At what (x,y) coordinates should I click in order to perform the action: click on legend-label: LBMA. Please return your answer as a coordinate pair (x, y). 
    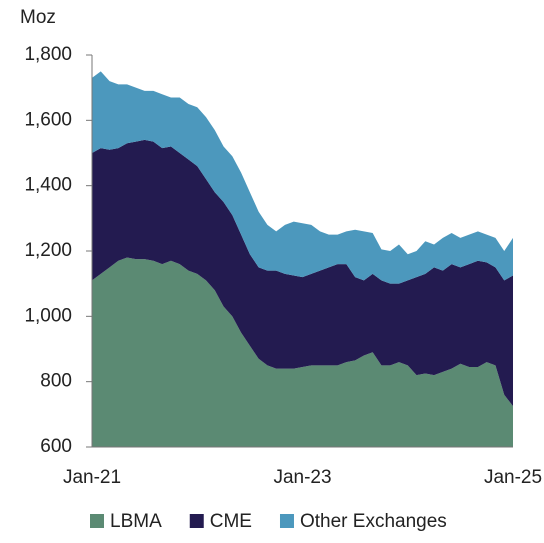
    Looking at the image, I should click on (136, 521).